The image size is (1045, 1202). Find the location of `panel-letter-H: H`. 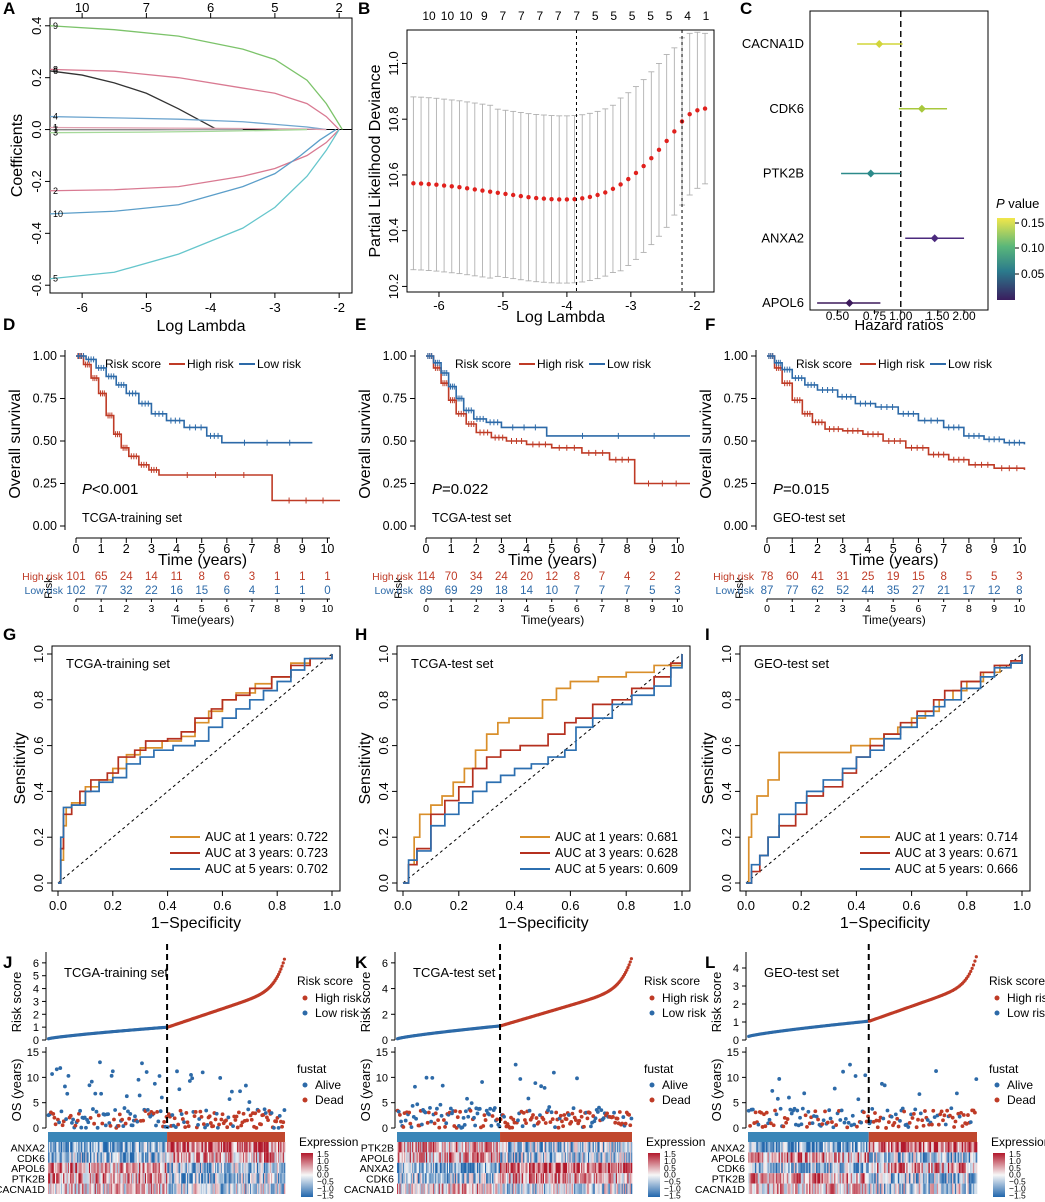

panel-letter-H: H is located at coordinates (361, 634).